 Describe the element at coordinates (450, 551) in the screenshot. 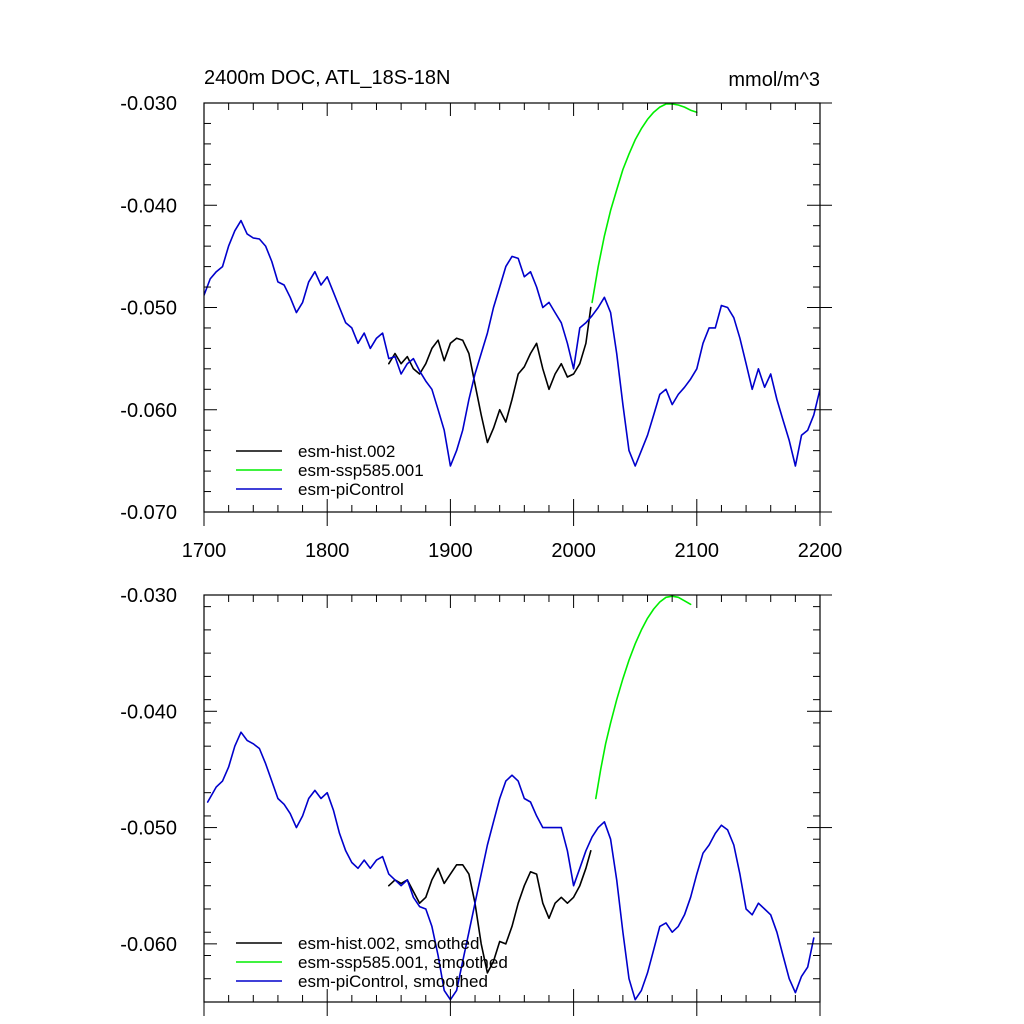

I see `x-tick-label: 1900` at that location.